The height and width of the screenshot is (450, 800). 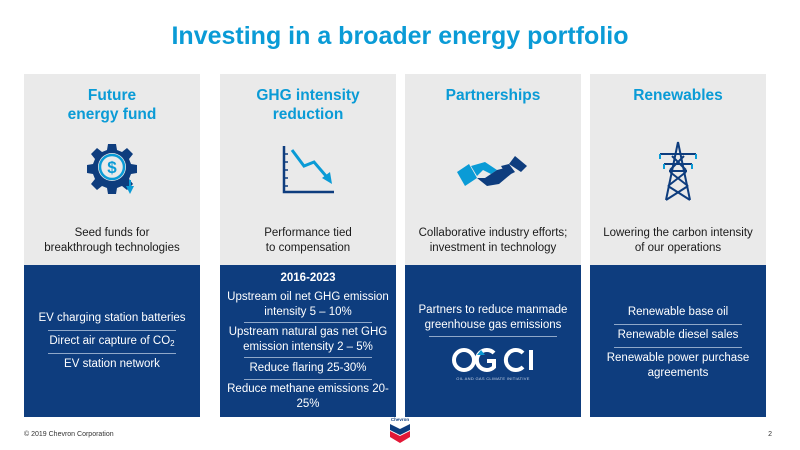 I want to click on column-description: Performance tied to compensation, so click(x=308, y=241).